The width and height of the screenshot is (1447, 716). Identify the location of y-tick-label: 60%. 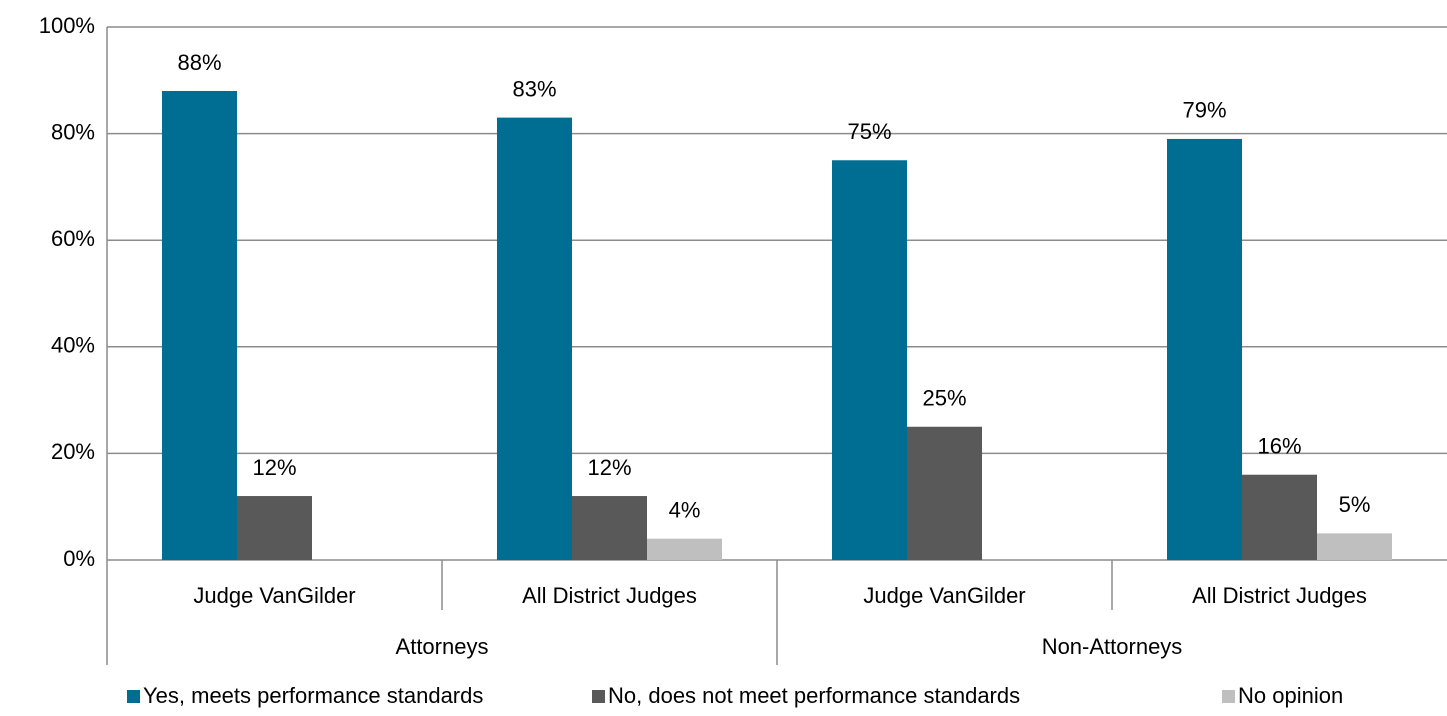
(73, 238).